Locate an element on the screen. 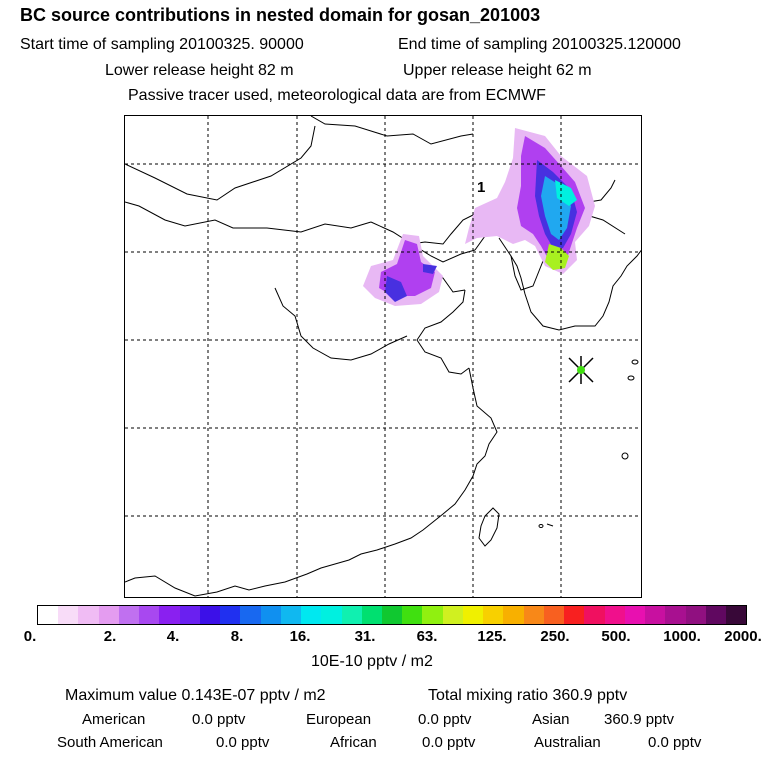 Image resolution: width=768 pixels, height=768 pixels. region-name: European is located at coordinates (339, 719).